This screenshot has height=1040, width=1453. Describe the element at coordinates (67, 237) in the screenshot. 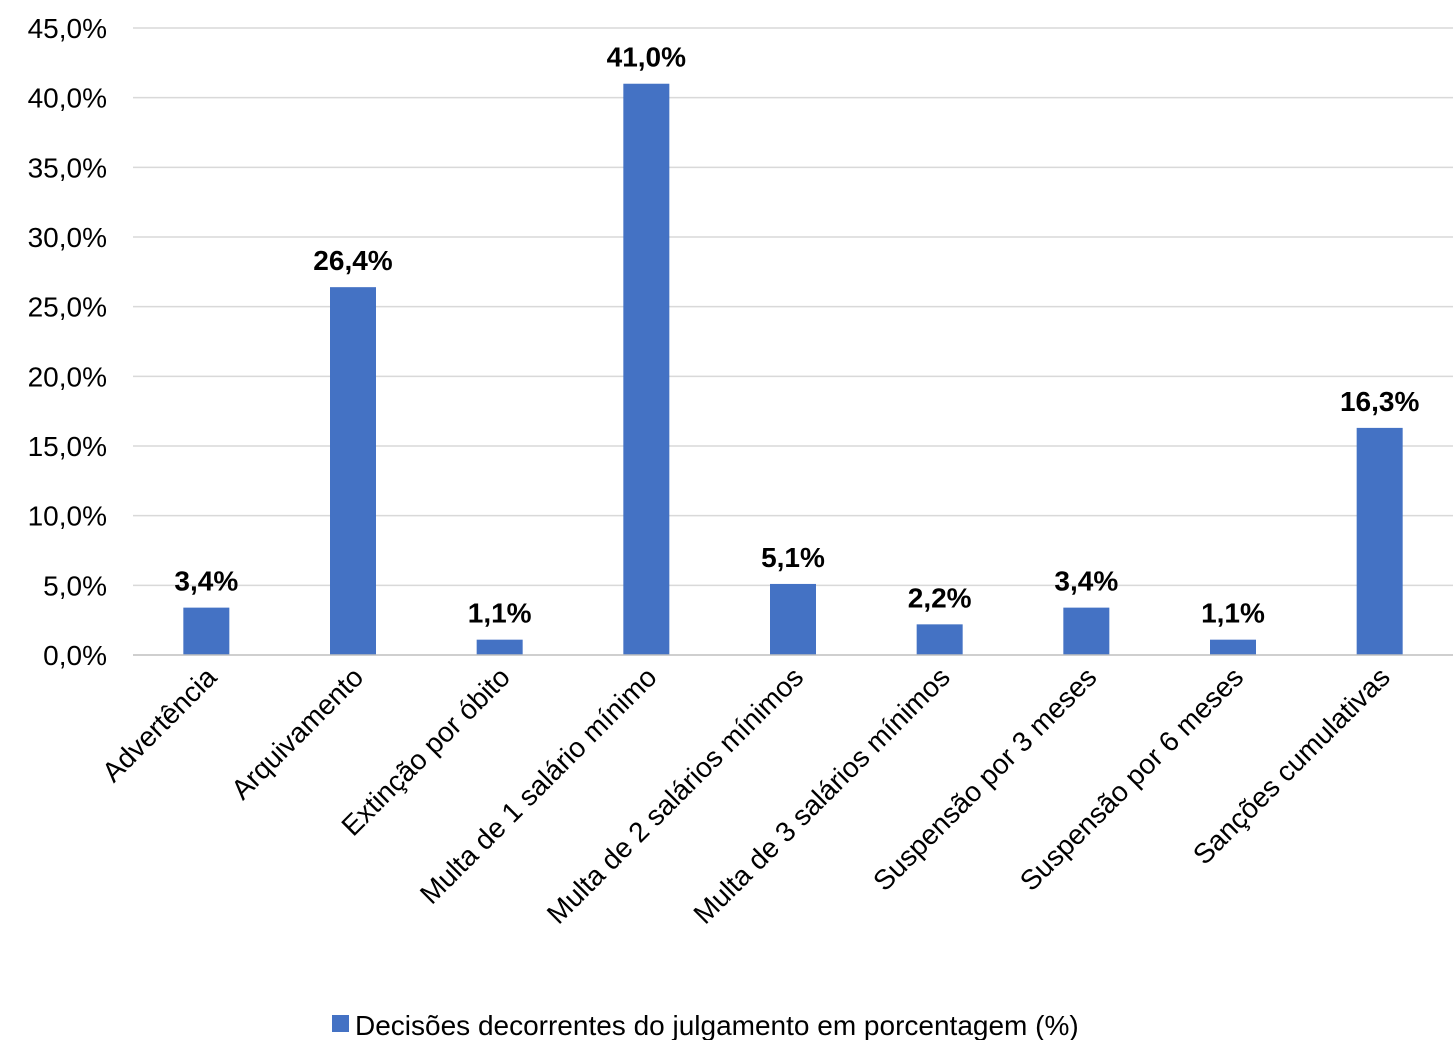

I see `y-tick-label: 30,0%` at that location.